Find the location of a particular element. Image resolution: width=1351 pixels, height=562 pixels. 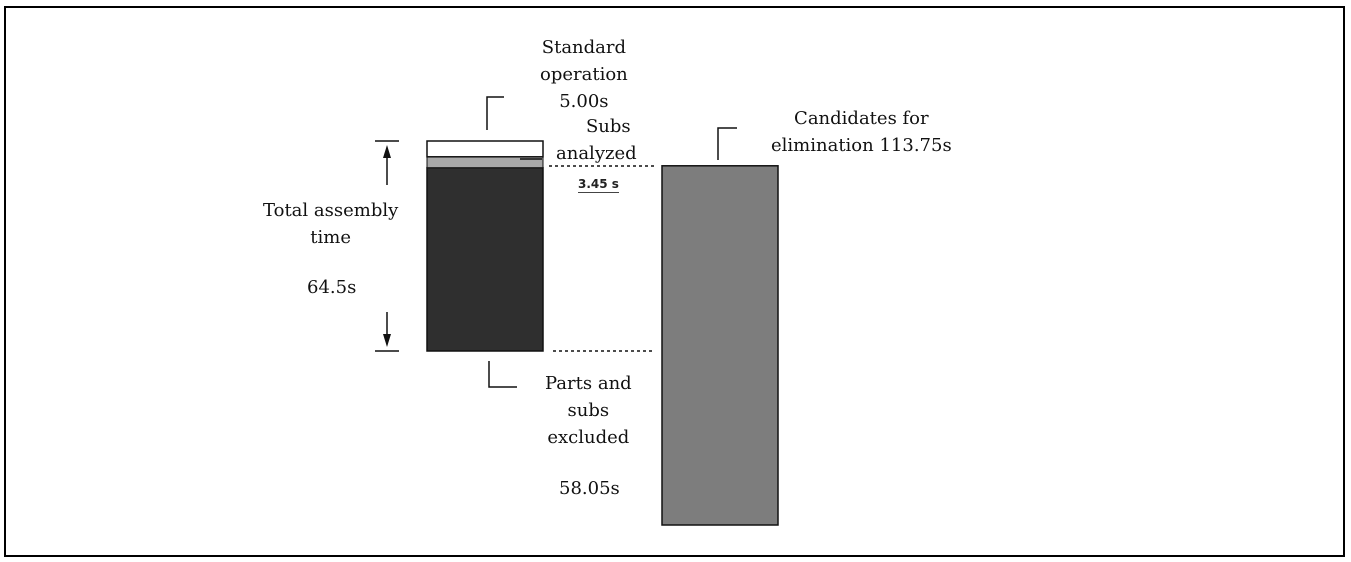

total-assembly-time-value: 64.5s is located at coordinates (332, 287).